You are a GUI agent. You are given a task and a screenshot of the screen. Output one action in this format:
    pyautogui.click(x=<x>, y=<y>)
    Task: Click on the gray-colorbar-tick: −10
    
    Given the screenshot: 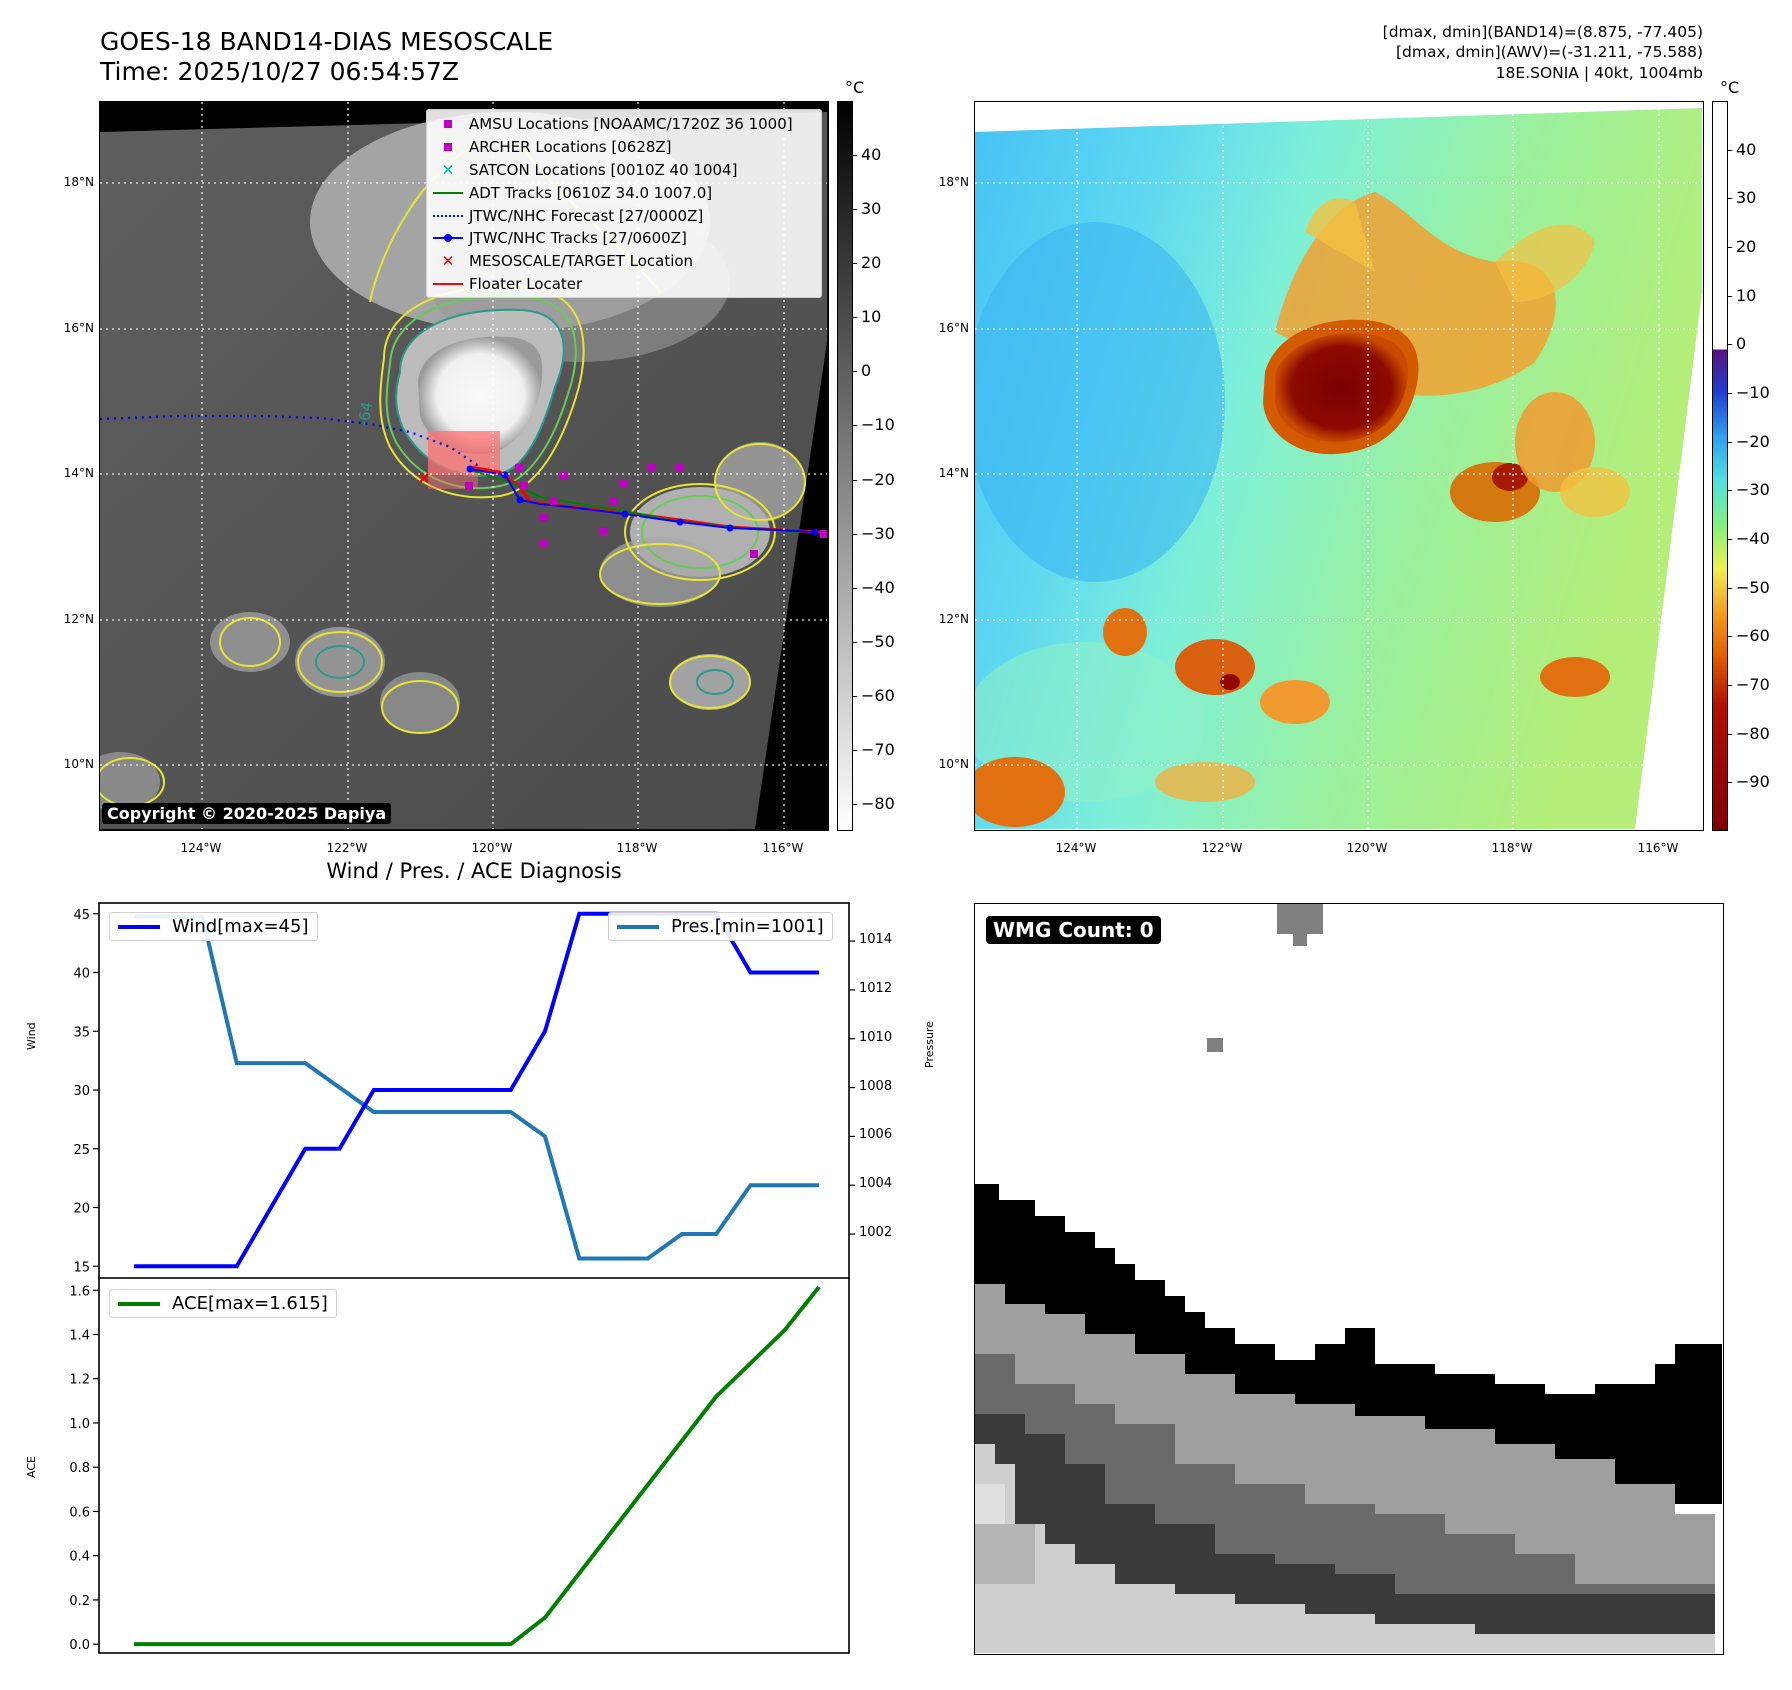 What is the action you would take?
    pyautogui.click(x=878, y=425)
    